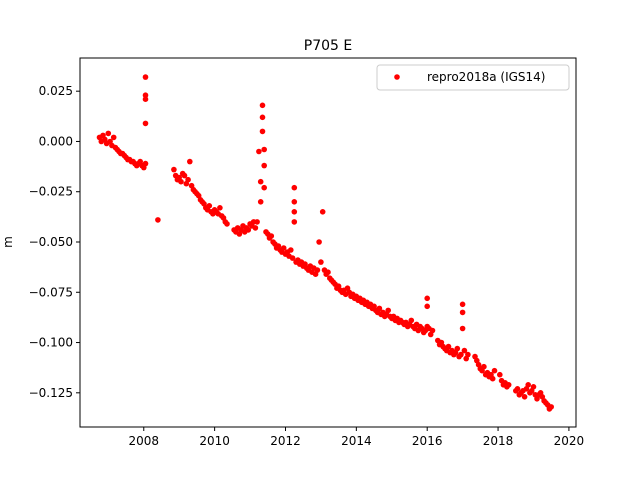 The height and width of the screenshot is (480, 640). What do you see at coordinates (328, 46) in the screenshot?
I see `chart-title: P705 E` at bounding box center [328, 46].